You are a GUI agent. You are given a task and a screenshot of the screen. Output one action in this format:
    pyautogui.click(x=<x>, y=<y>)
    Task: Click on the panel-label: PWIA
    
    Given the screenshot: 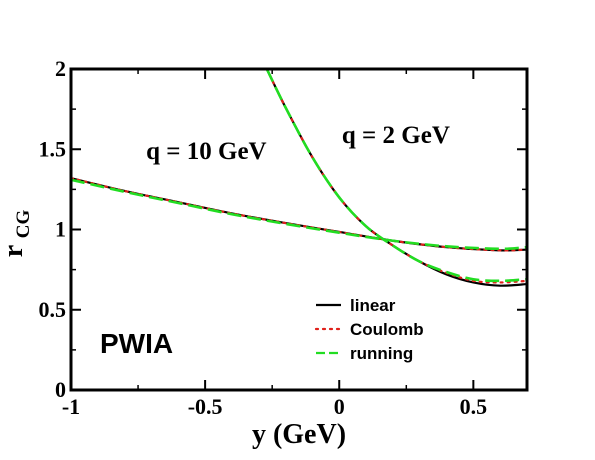 What is the action you would take?
    pyautogui.click(x=136, y=343)
    